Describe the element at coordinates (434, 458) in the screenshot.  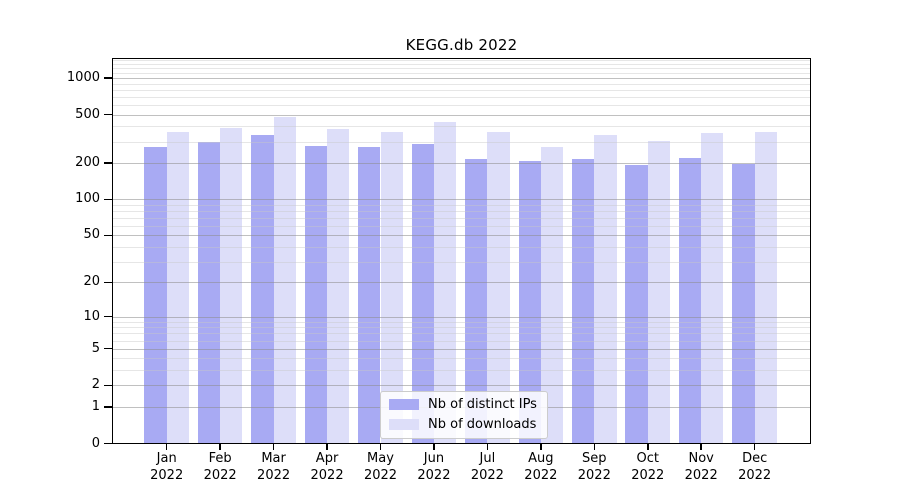
I see `x-tick-text: Jun` at that location.